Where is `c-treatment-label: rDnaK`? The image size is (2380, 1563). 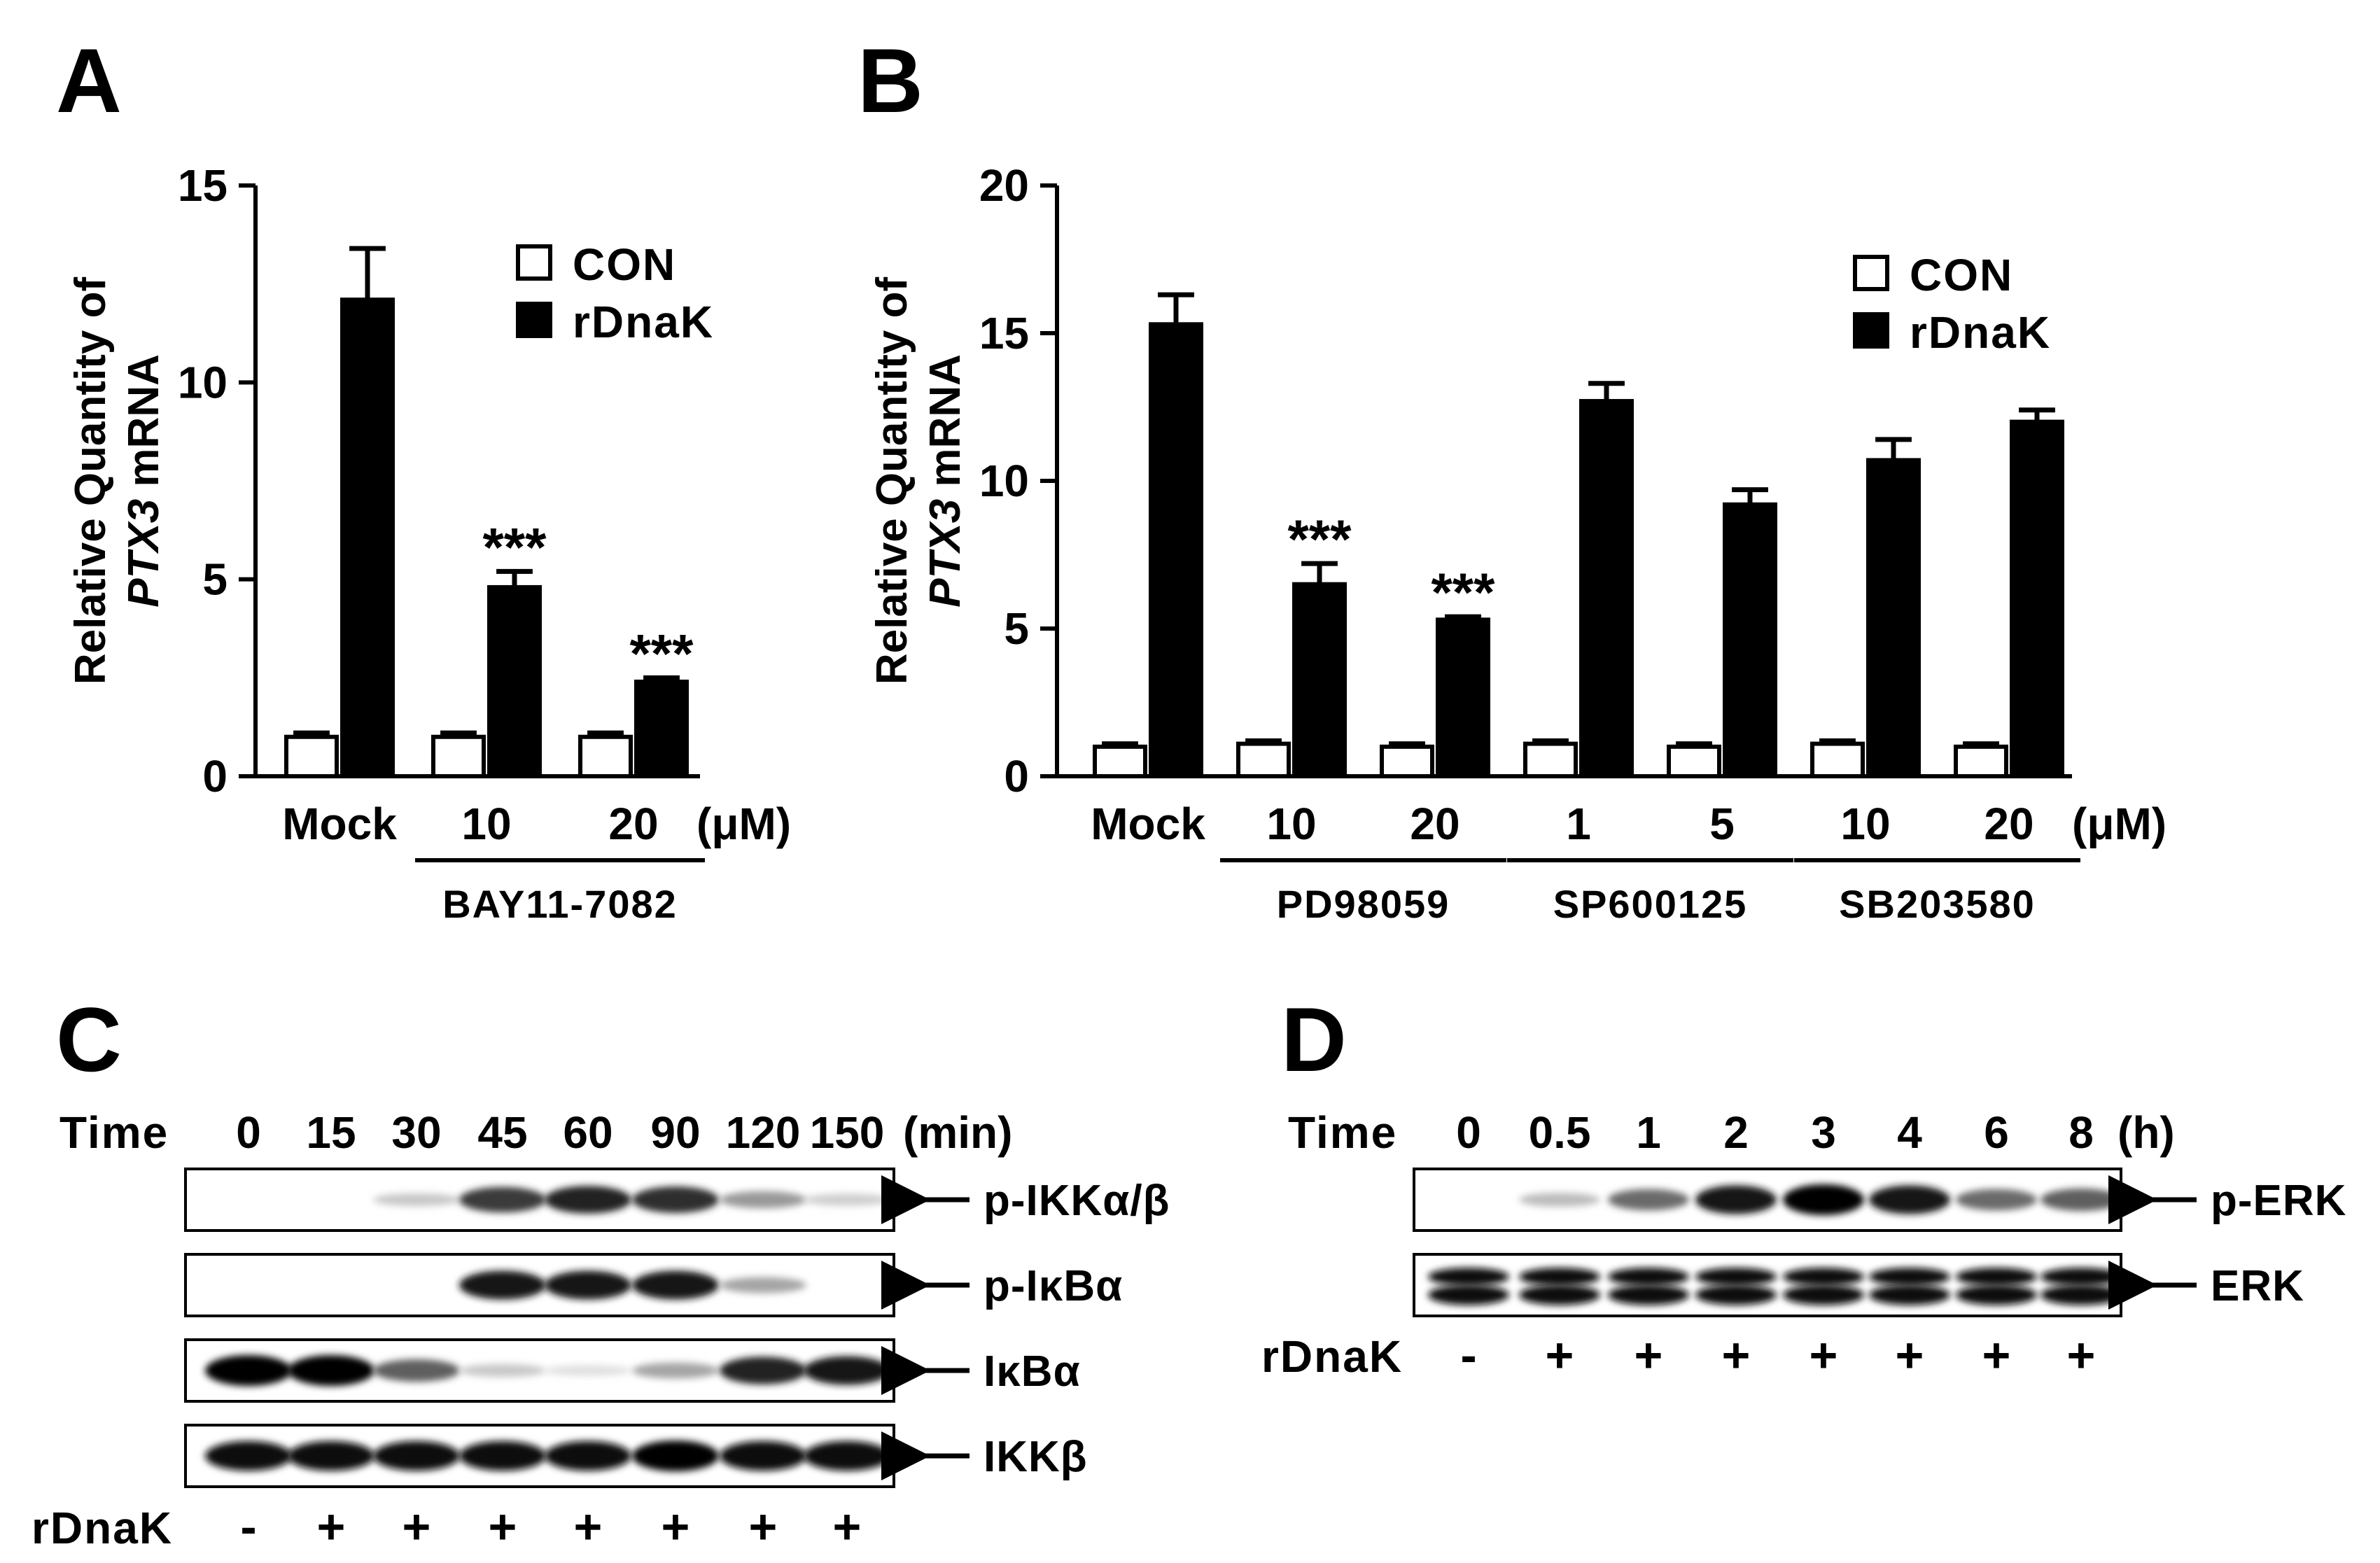
c-treatment-label: rDnaK is located at coordinates (102, 1528).